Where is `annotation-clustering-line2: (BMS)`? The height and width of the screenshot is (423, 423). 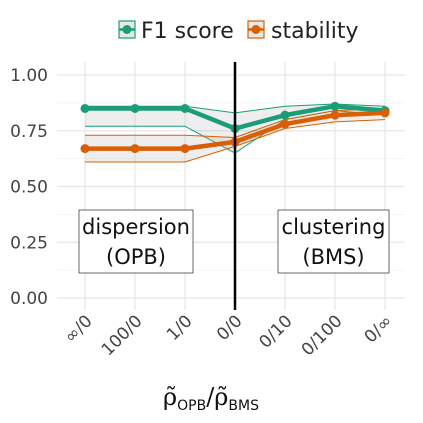 annotation-clustering-line2: (BMS) is located at coordinates (333, 257).